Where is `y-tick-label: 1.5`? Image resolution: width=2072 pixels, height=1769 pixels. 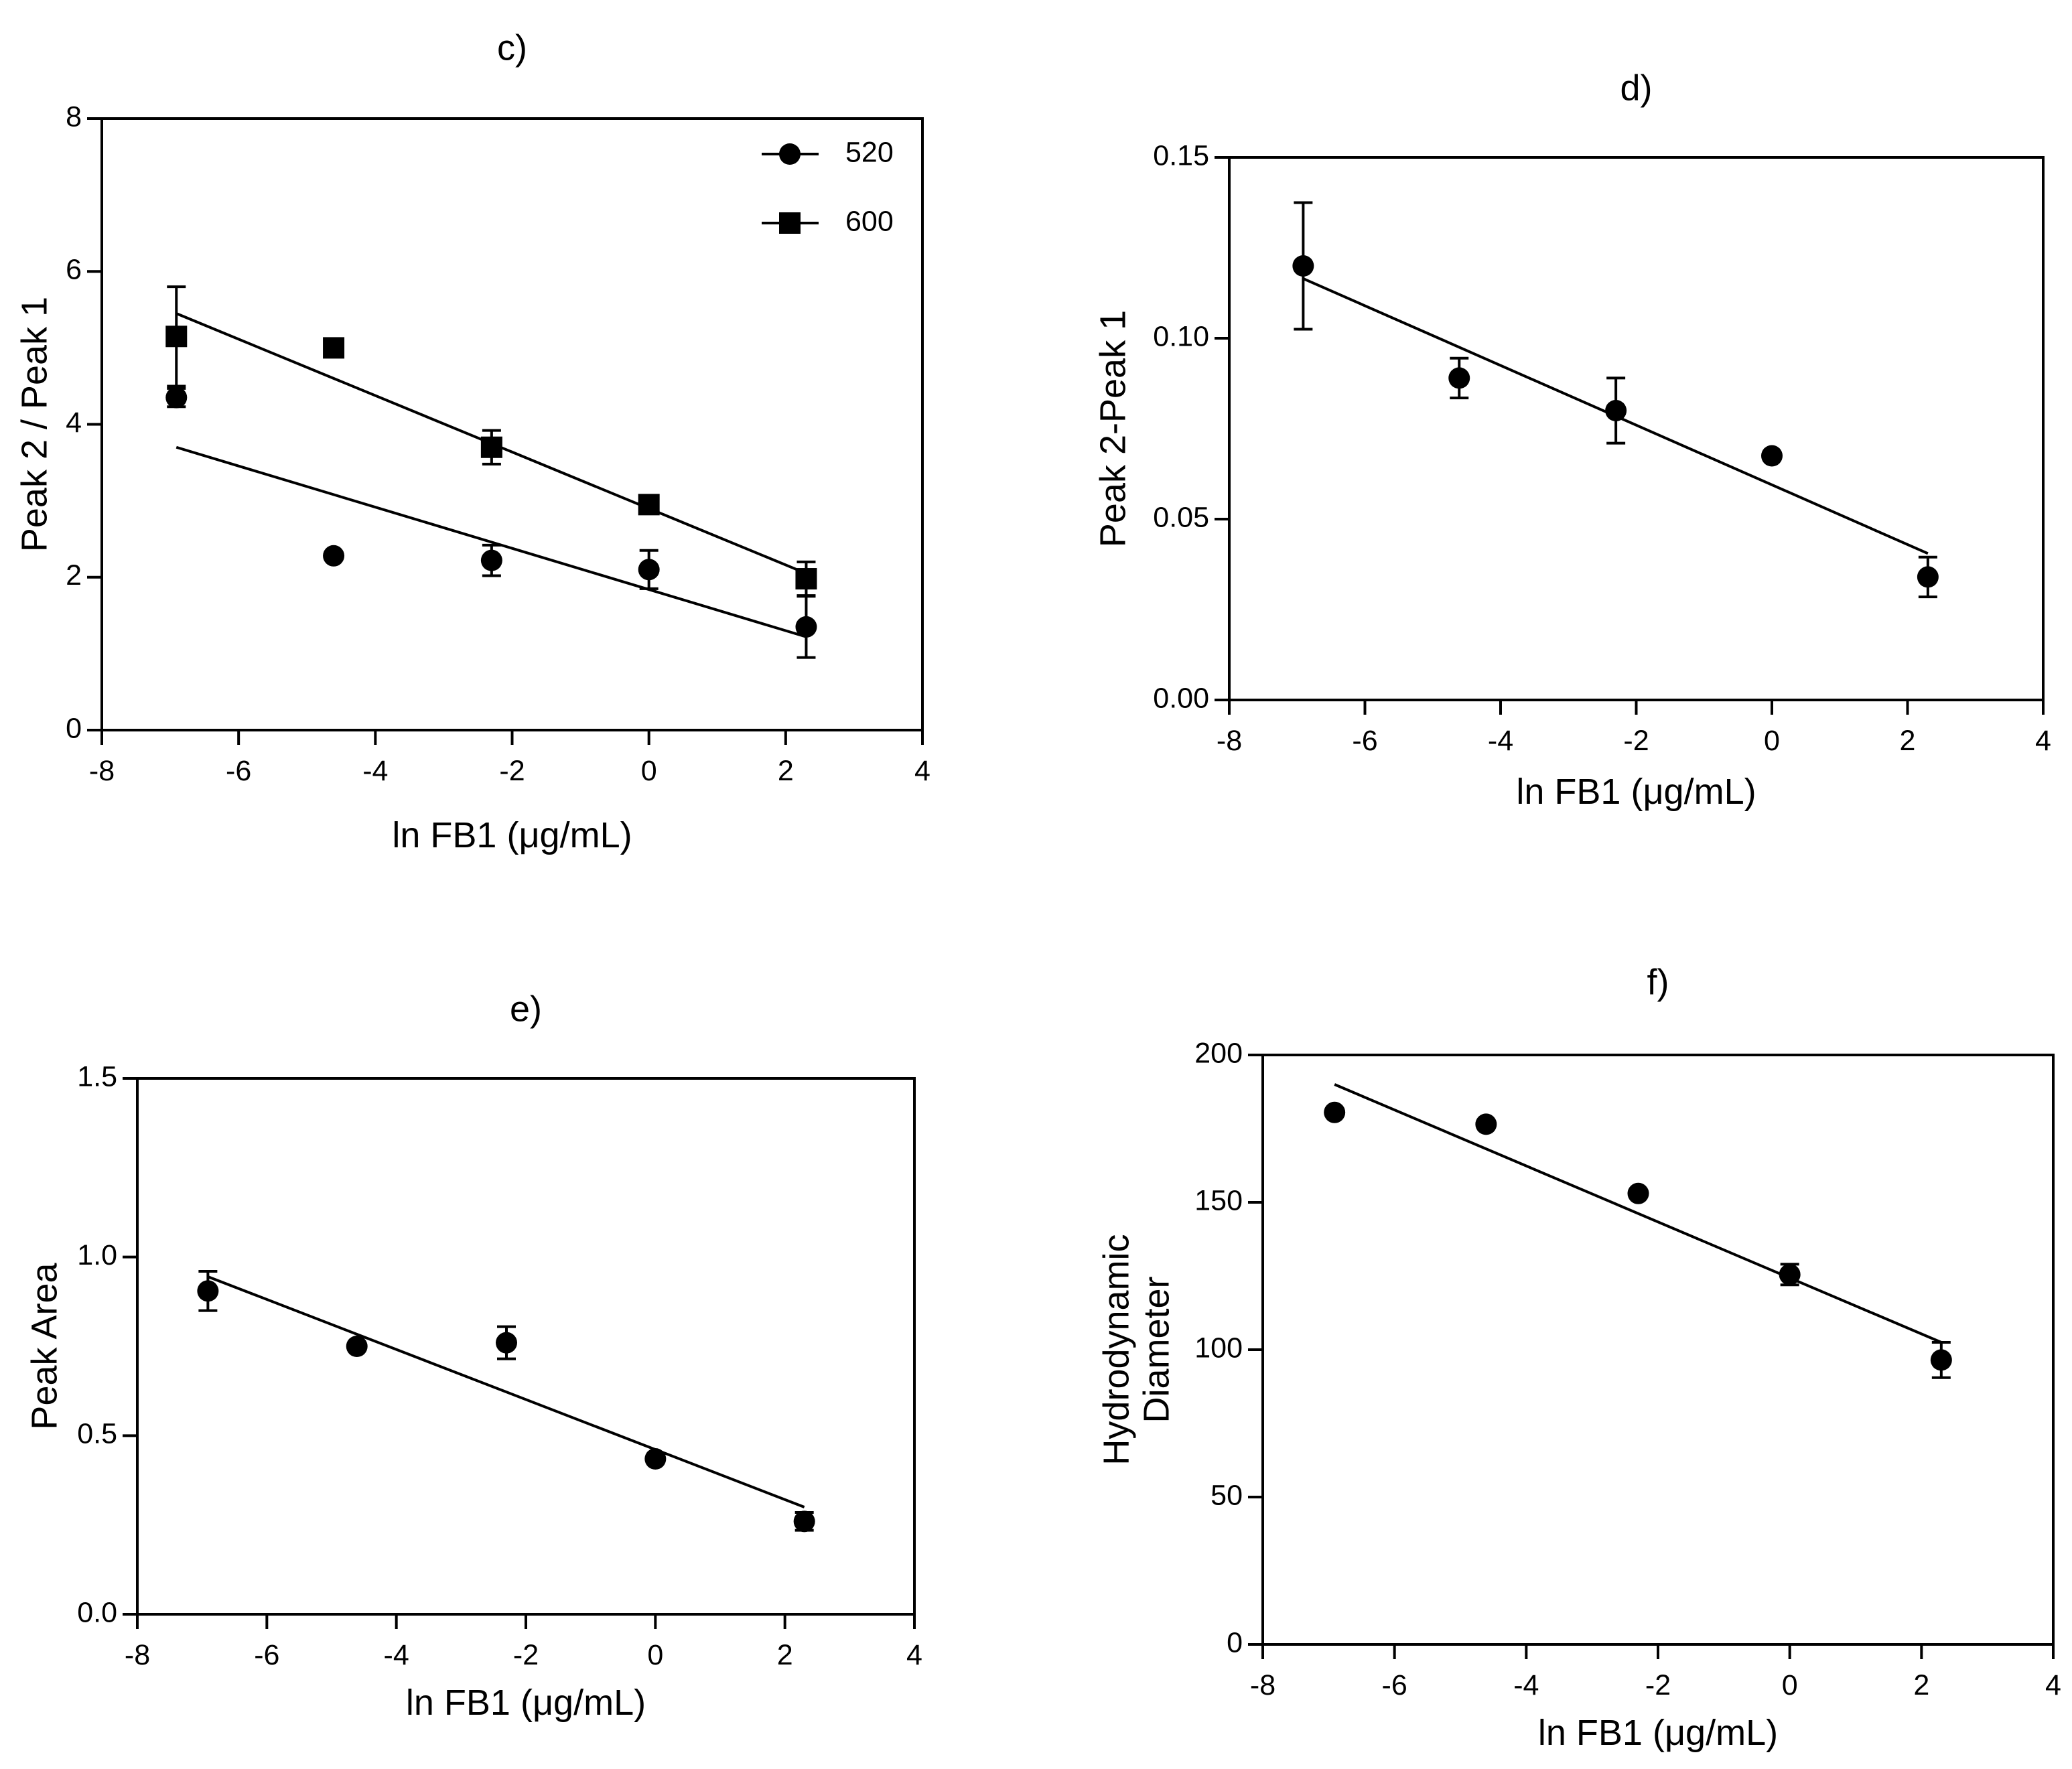 y-tick-label: 1.5 is located at coordinates (97, 1076).